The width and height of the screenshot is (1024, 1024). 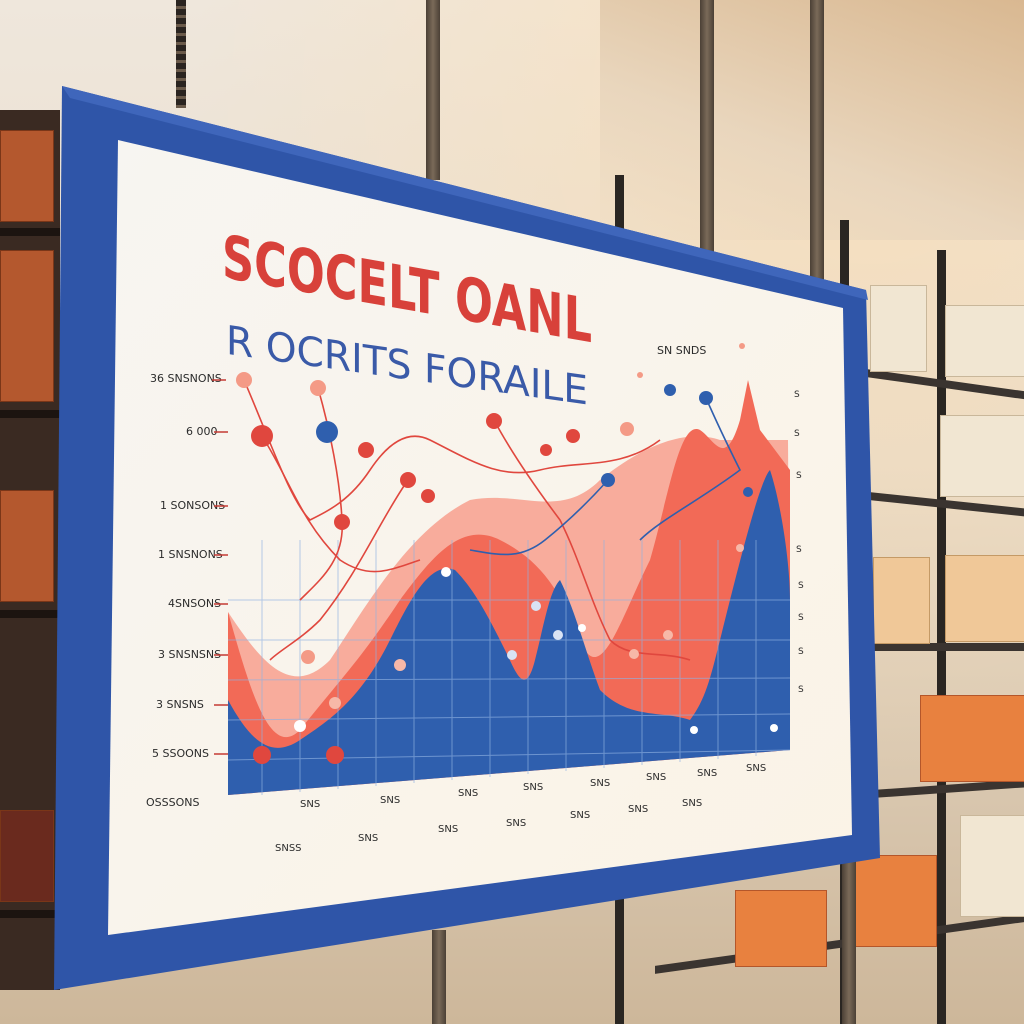 What do you see at coordinates (189, 654) in the screenshot?
I see `y-tick-label: 3 SNSNSNS` at bounding box center [189, 654].